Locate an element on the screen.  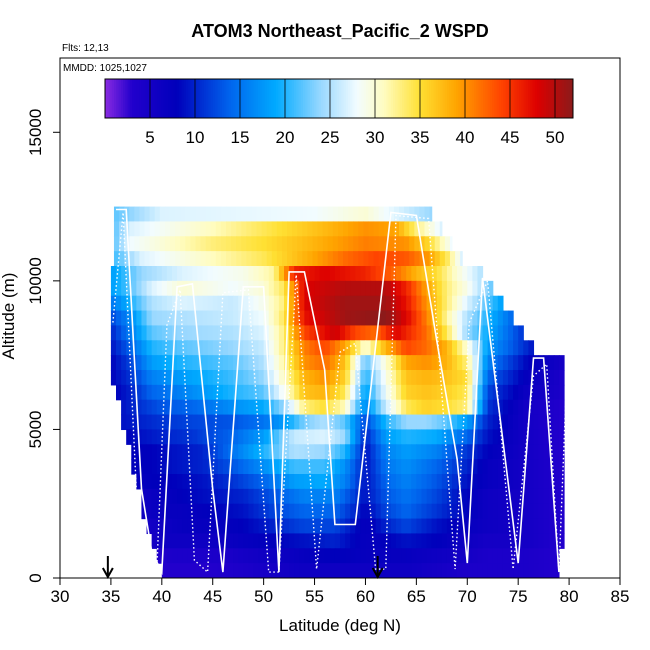
x-tick-label: 80 is located at coordinates (569, 596).